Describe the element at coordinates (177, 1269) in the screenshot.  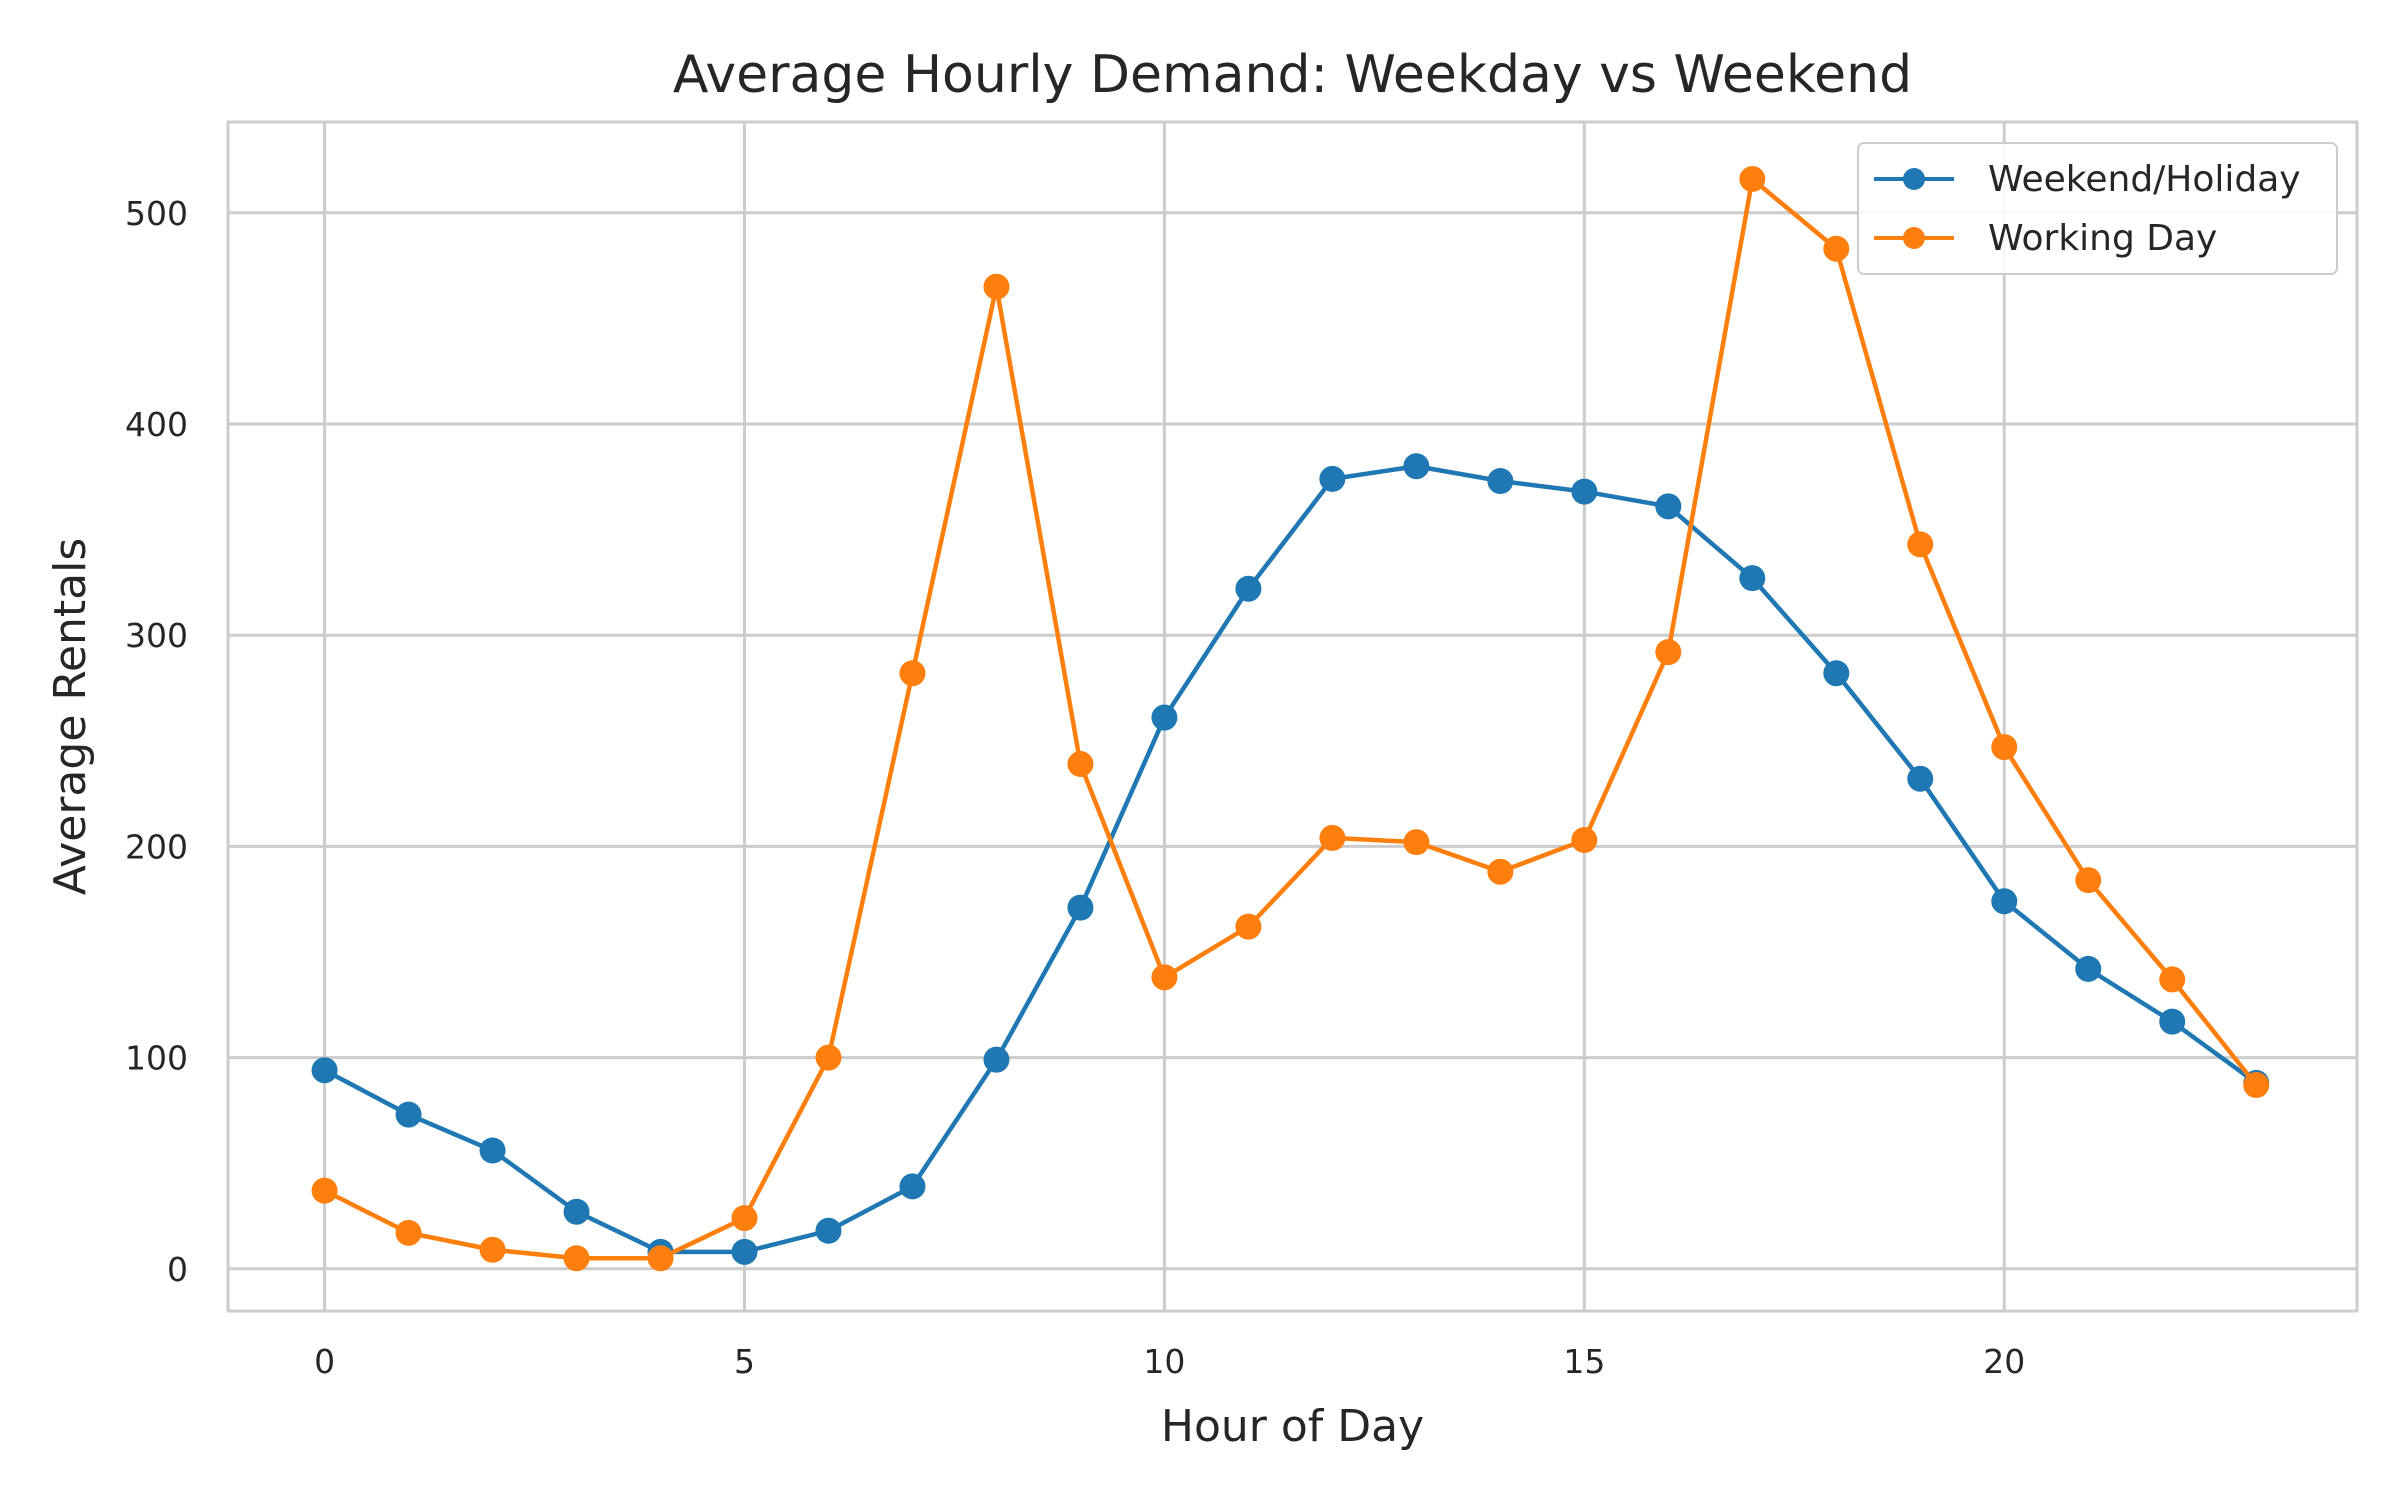
I see `y-tick-label: 0` at that location.